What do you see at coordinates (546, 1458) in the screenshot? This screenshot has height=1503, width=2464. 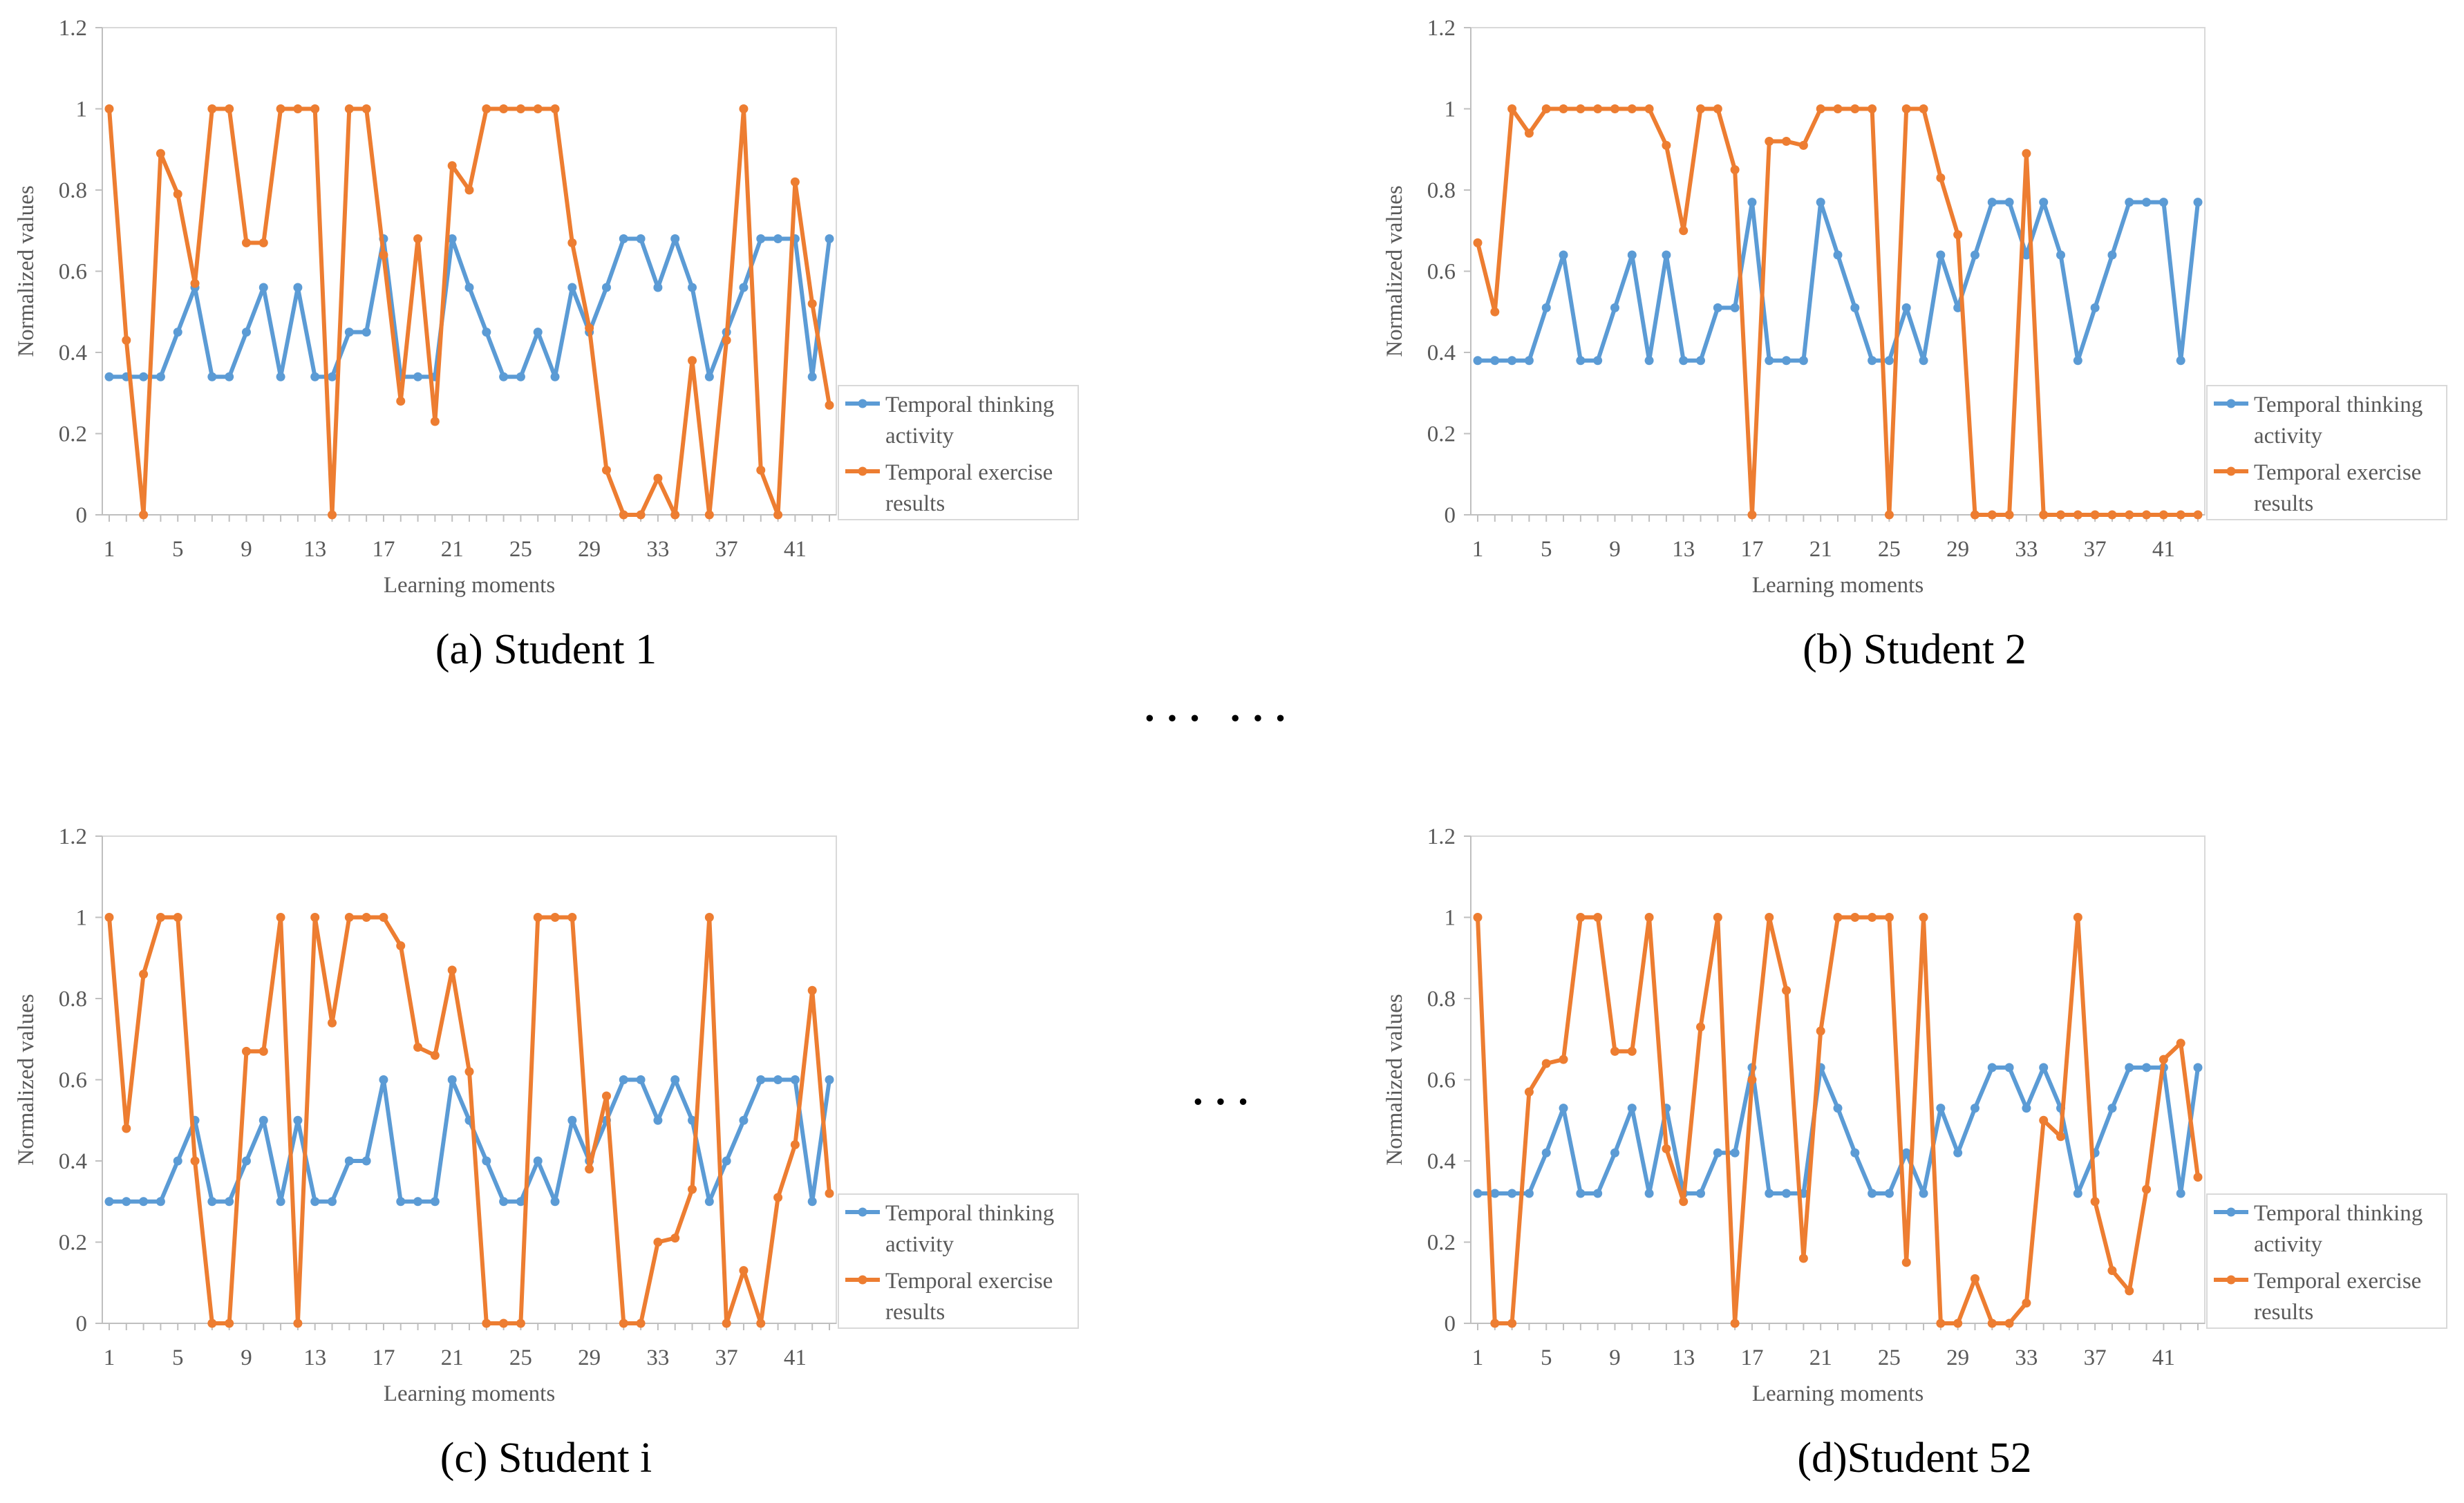 I see `chart-caption: (c) Student i` at bounding box center [546, 1458].